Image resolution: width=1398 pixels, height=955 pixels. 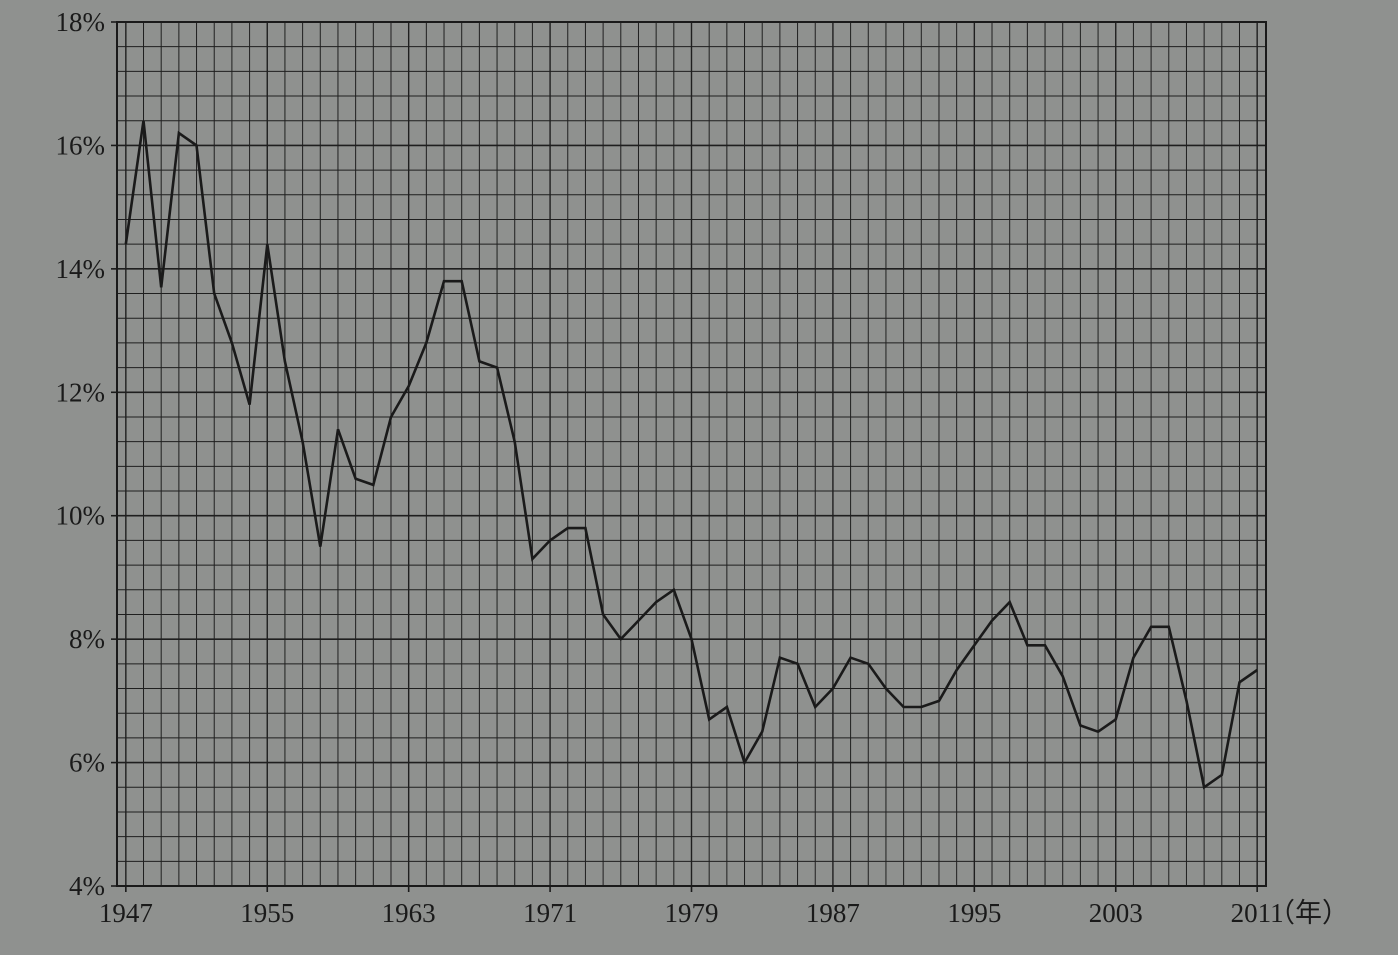 What do you see at coordinates (81, 145) in the screenshot?
I see `y-tick-label: 16%` at bounding box center [81, 145].